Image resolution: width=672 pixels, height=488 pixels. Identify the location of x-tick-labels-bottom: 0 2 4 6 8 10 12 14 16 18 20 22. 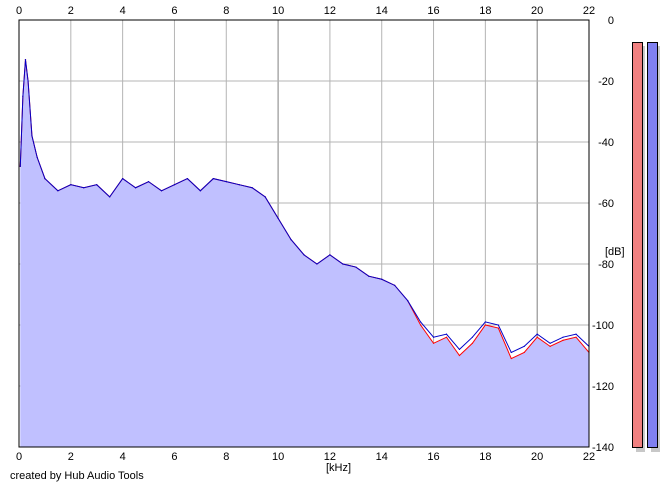
(305, 457).